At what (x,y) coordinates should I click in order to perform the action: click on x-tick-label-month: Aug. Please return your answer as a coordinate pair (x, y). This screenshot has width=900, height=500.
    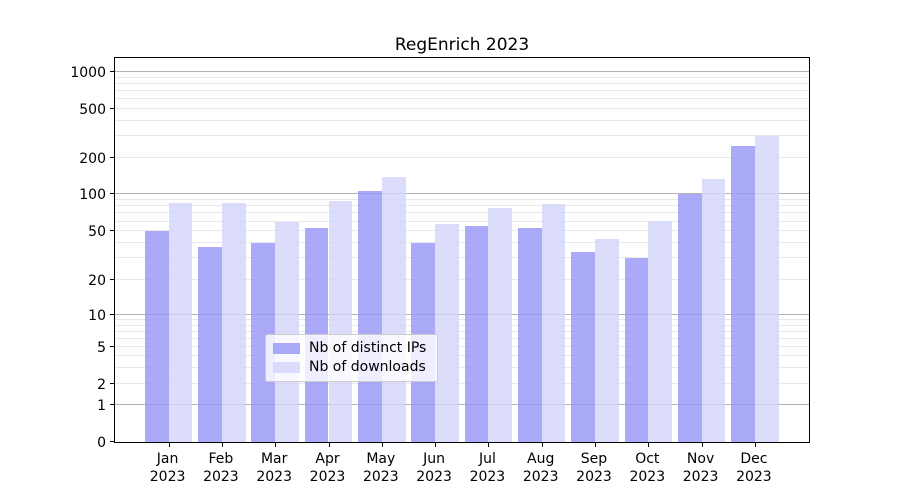
    Looking at the image, I should click on (541, 459).